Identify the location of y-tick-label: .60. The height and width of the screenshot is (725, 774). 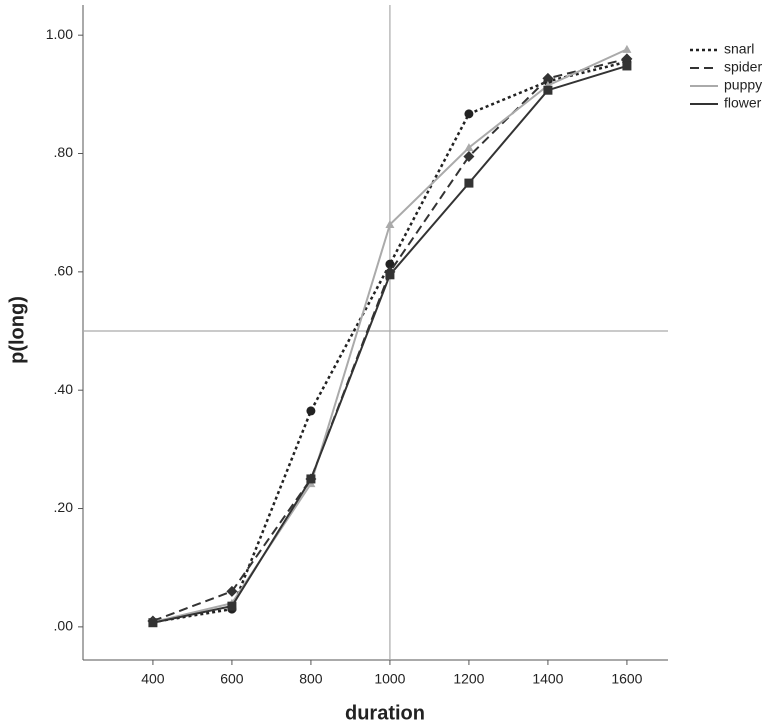
(64, 271).